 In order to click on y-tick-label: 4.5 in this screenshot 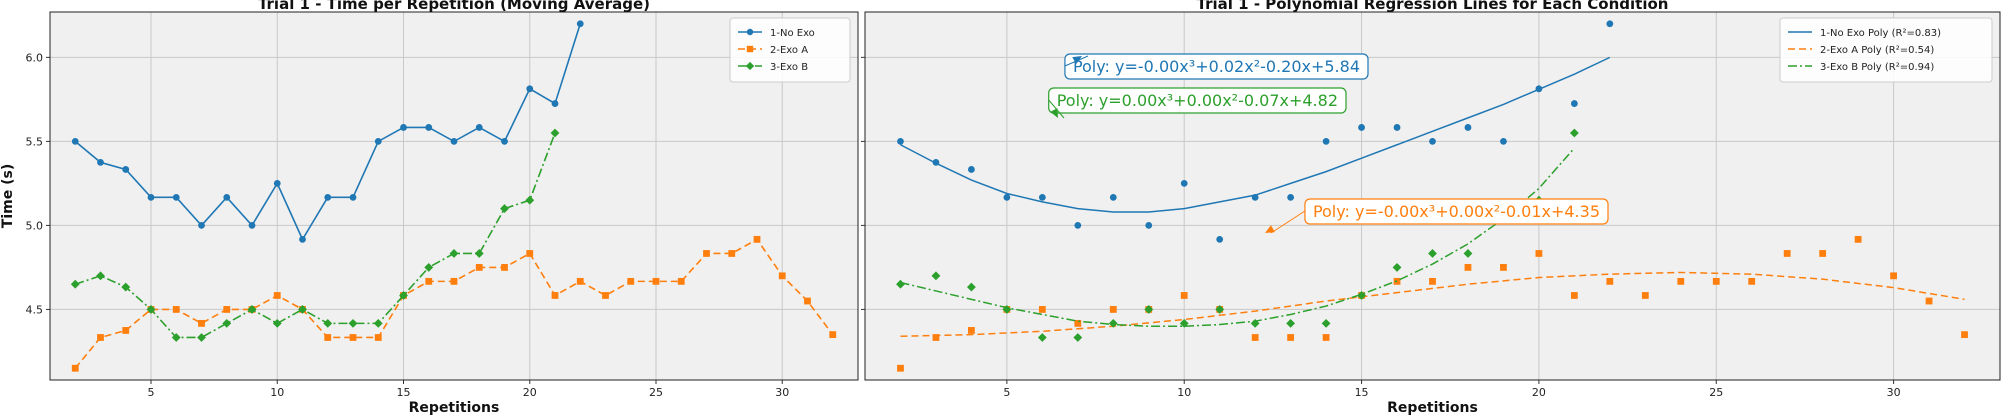, I will do `click(35, 309)`.